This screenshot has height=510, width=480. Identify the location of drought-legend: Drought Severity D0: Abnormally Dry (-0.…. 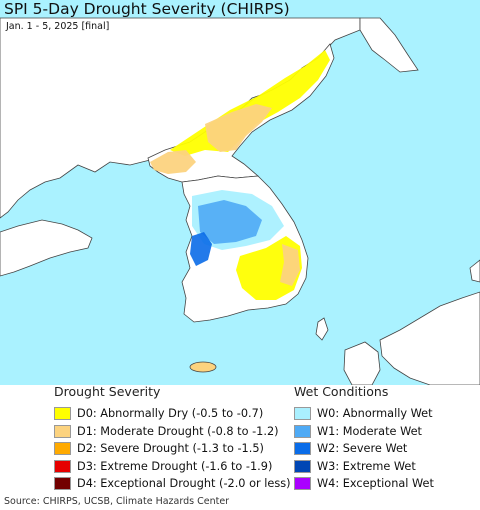
(172, 438).